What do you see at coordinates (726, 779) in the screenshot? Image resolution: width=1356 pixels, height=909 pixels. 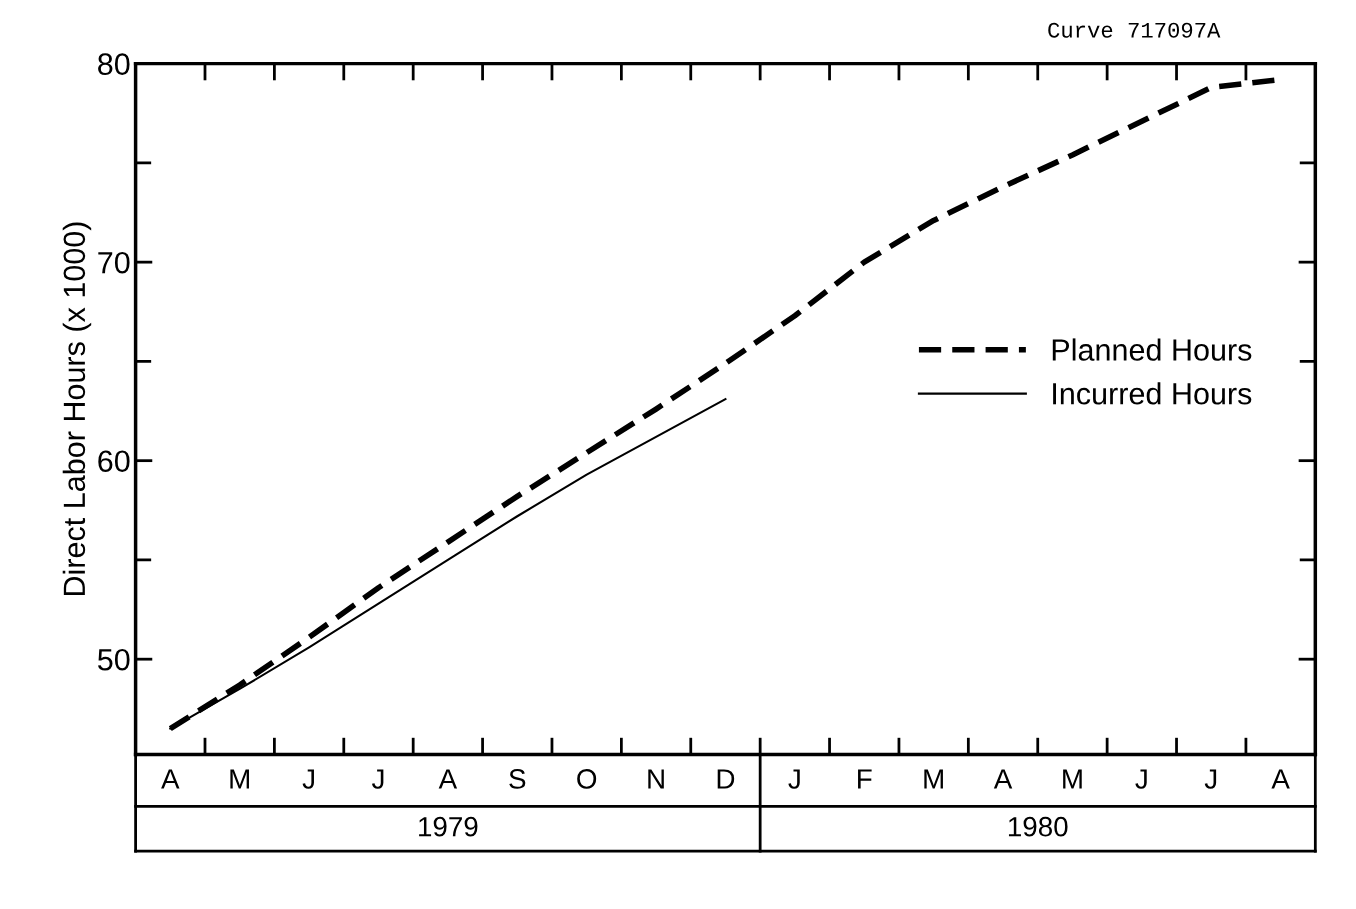 I see `x-tick-label: D` at bounding box center [726, 779].